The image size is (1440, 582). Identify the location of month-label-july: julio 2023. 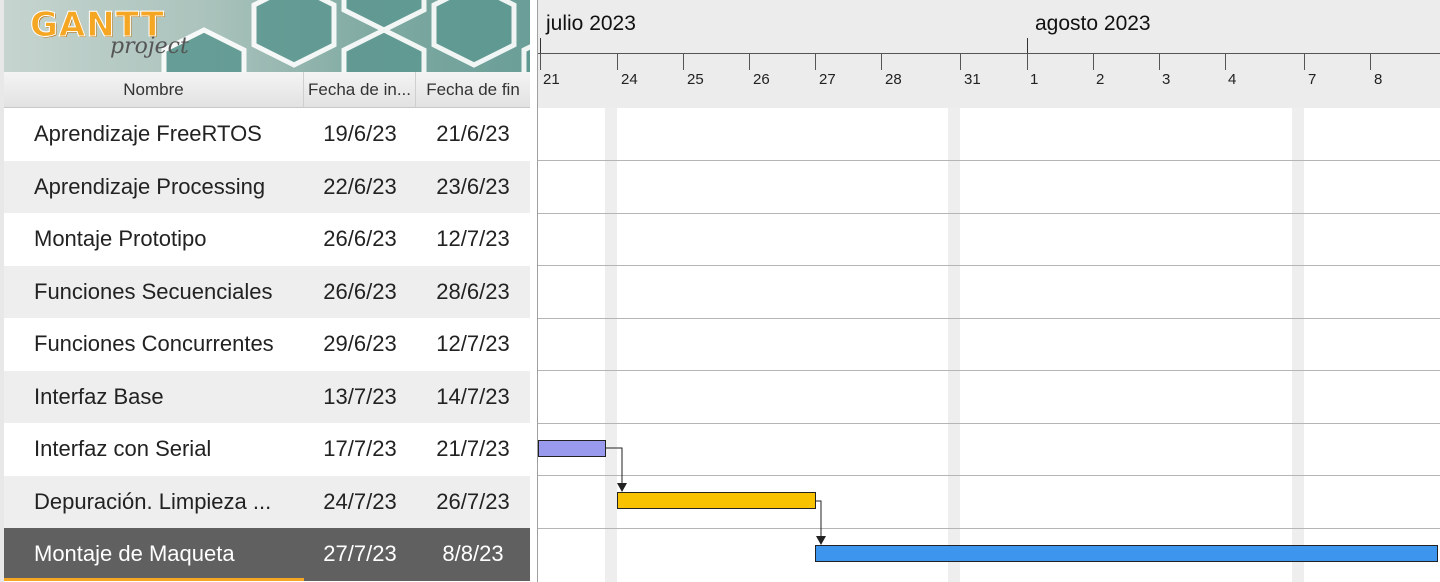
(591, 23).